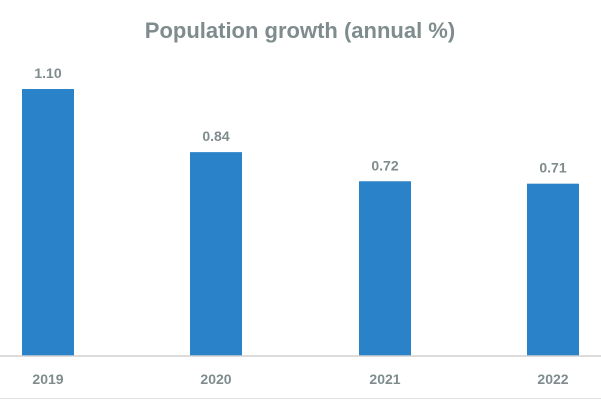 This screenshot has height=400, width=601. I want to click on data-label: 1.10, so click(47, 73).